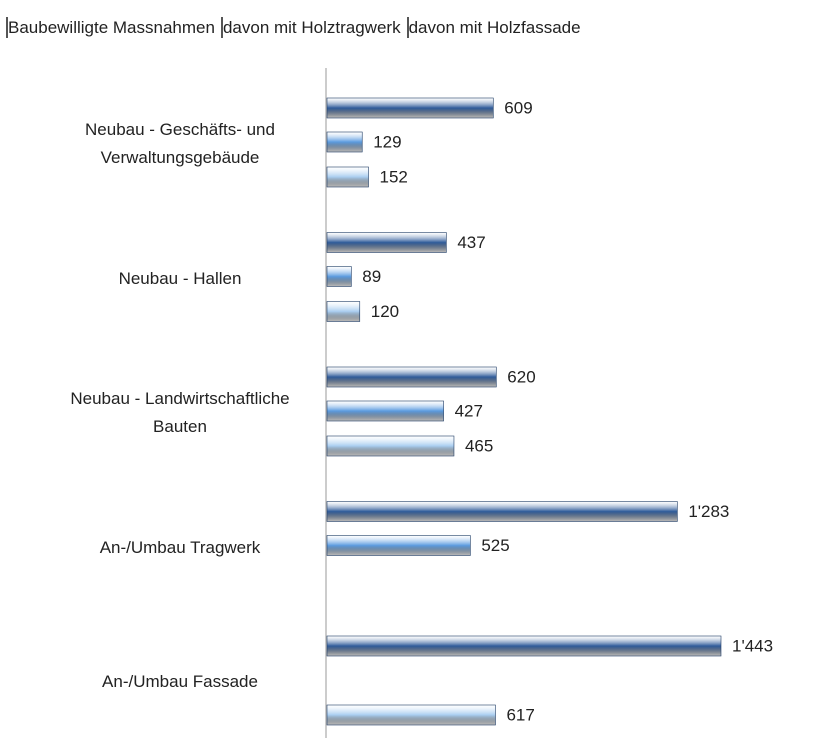 The height and width of the screenshot is (738, 827). What do you see at coordinates (180, 547) in the screenshot?
I see `category-label: An-/Umbau Tragwerk` at bounding box center [180, 547].